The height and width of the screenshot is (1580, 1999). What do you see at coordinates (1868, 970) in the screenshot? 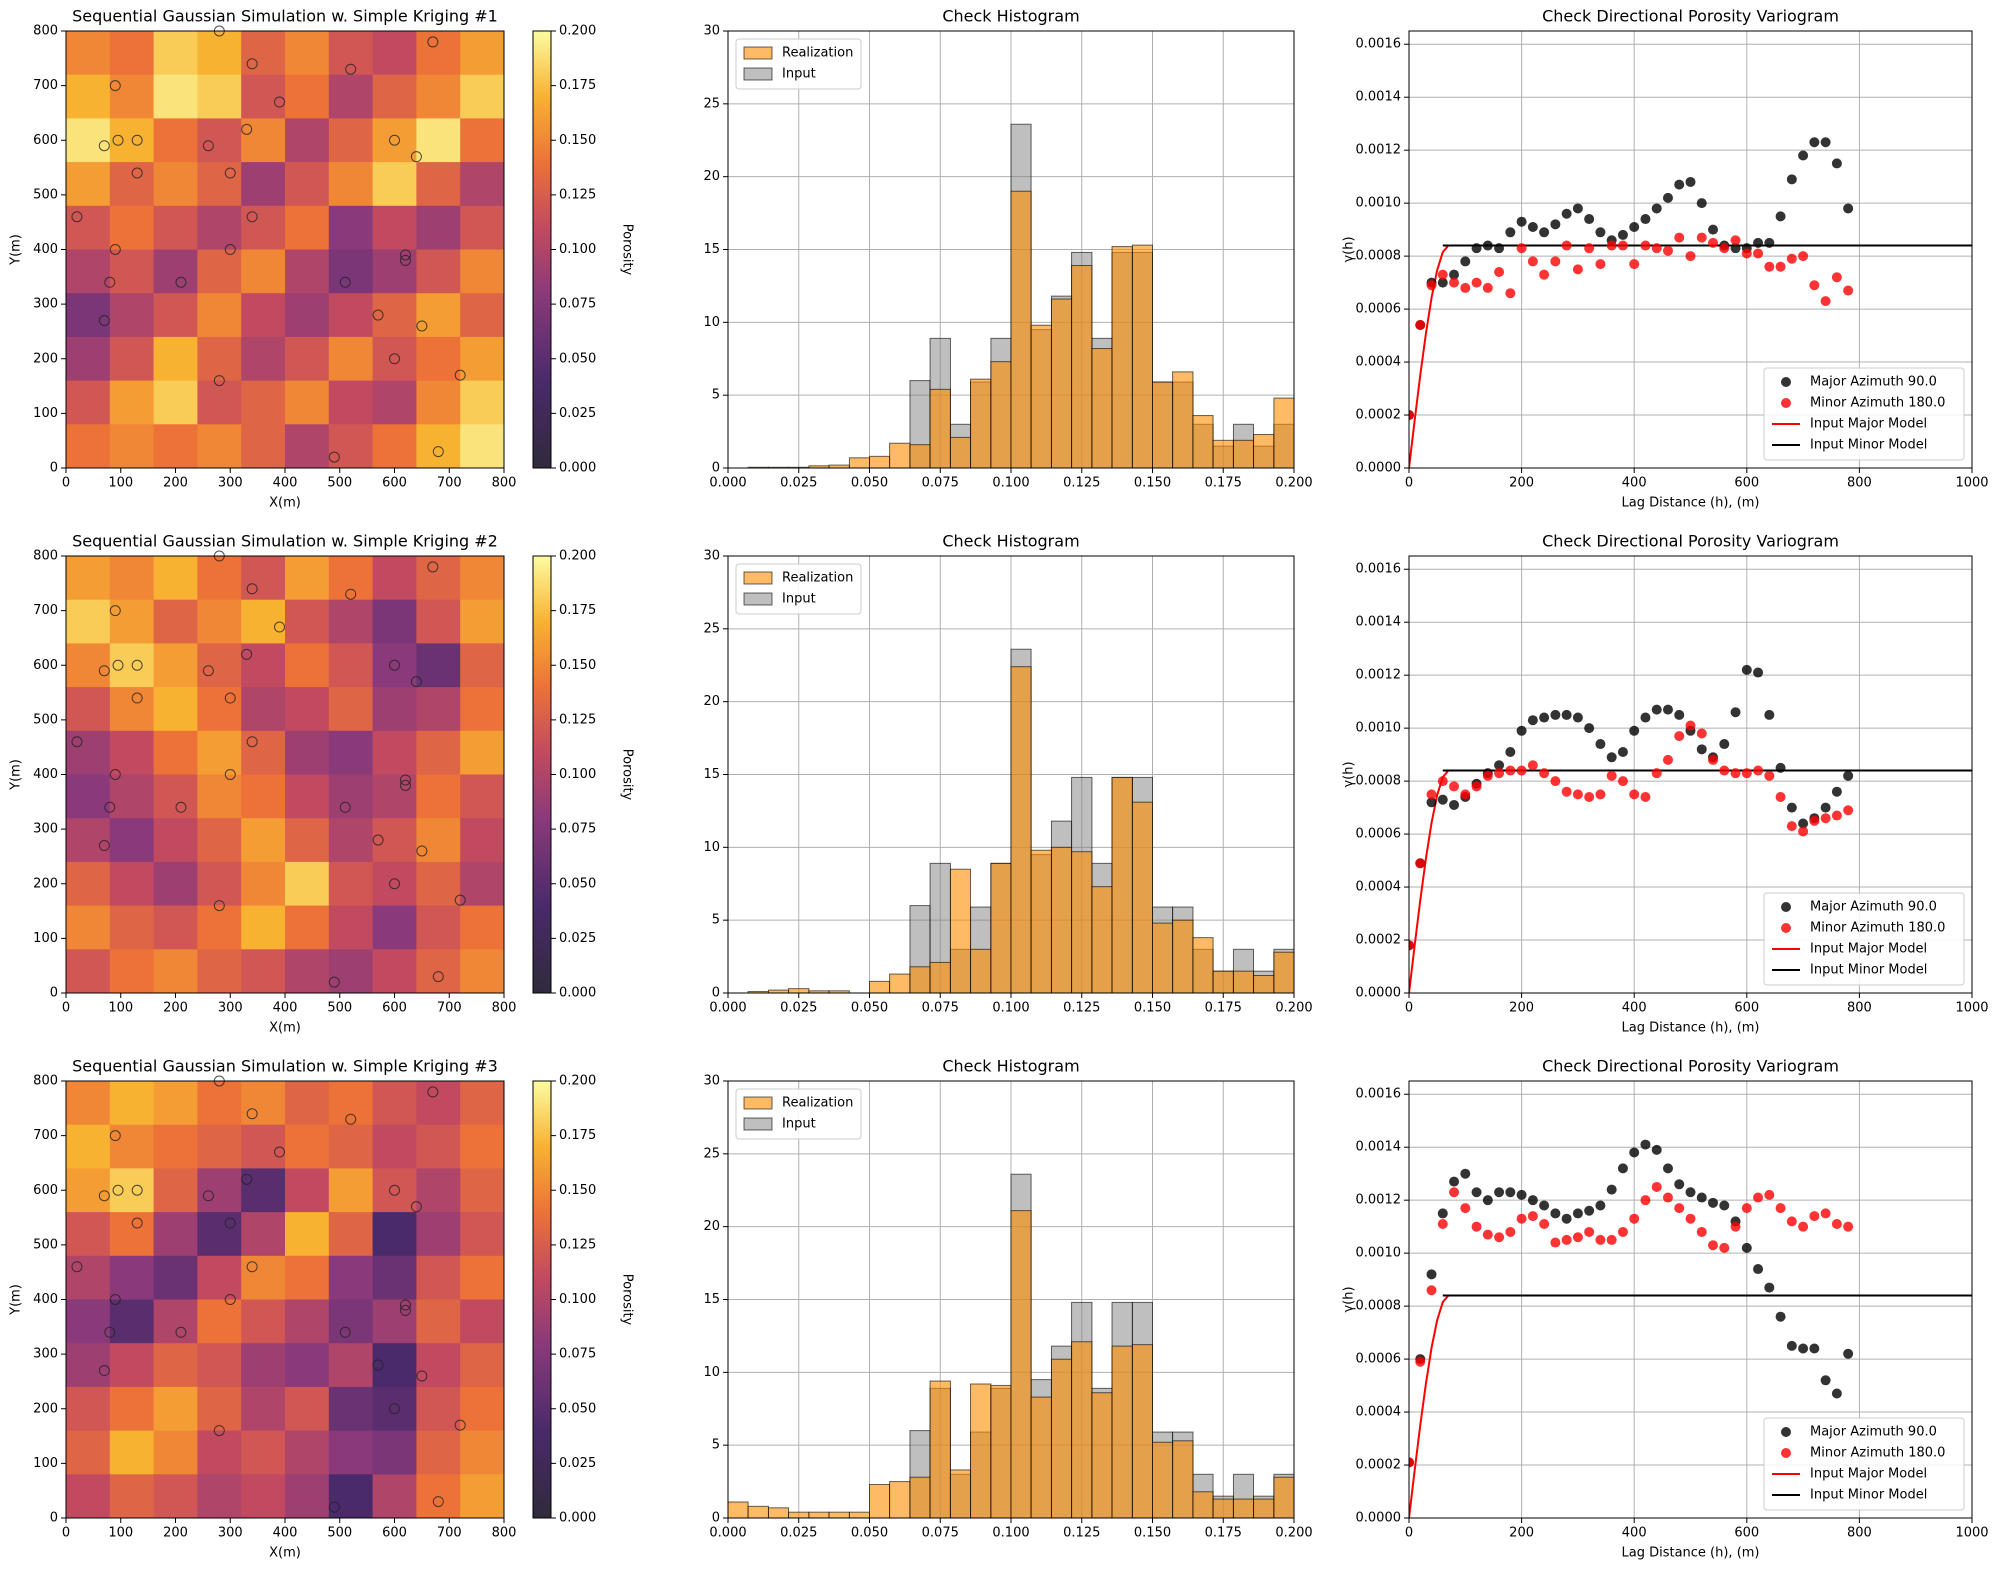
I see `legend-label: Input Minor Model` at bounding box center [1868, 970].